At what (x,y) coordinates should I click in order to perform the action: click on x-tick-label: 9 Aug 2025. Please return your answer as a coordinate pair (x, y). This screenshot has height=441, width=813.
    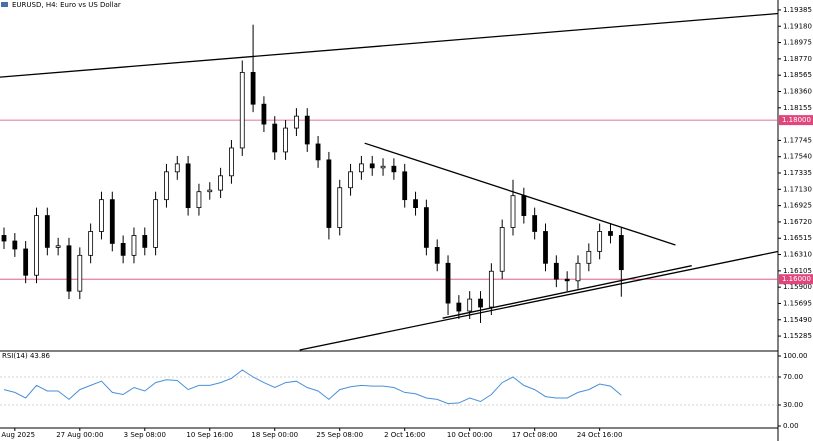
    Looking at the image, I should click on (17, 435).